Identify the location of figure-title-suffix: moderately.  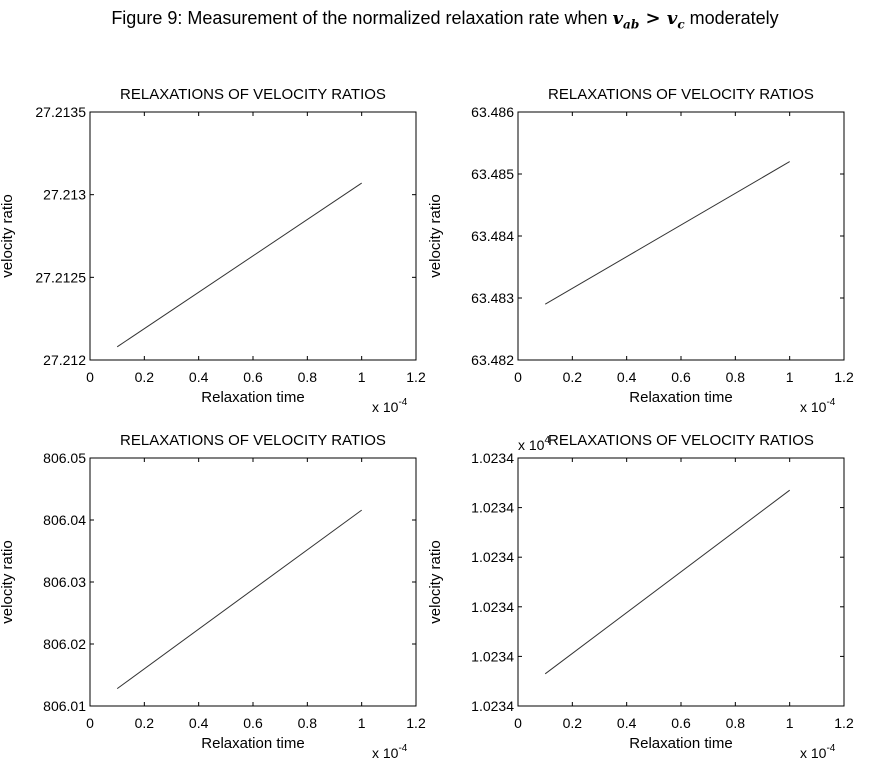
(731, 18).